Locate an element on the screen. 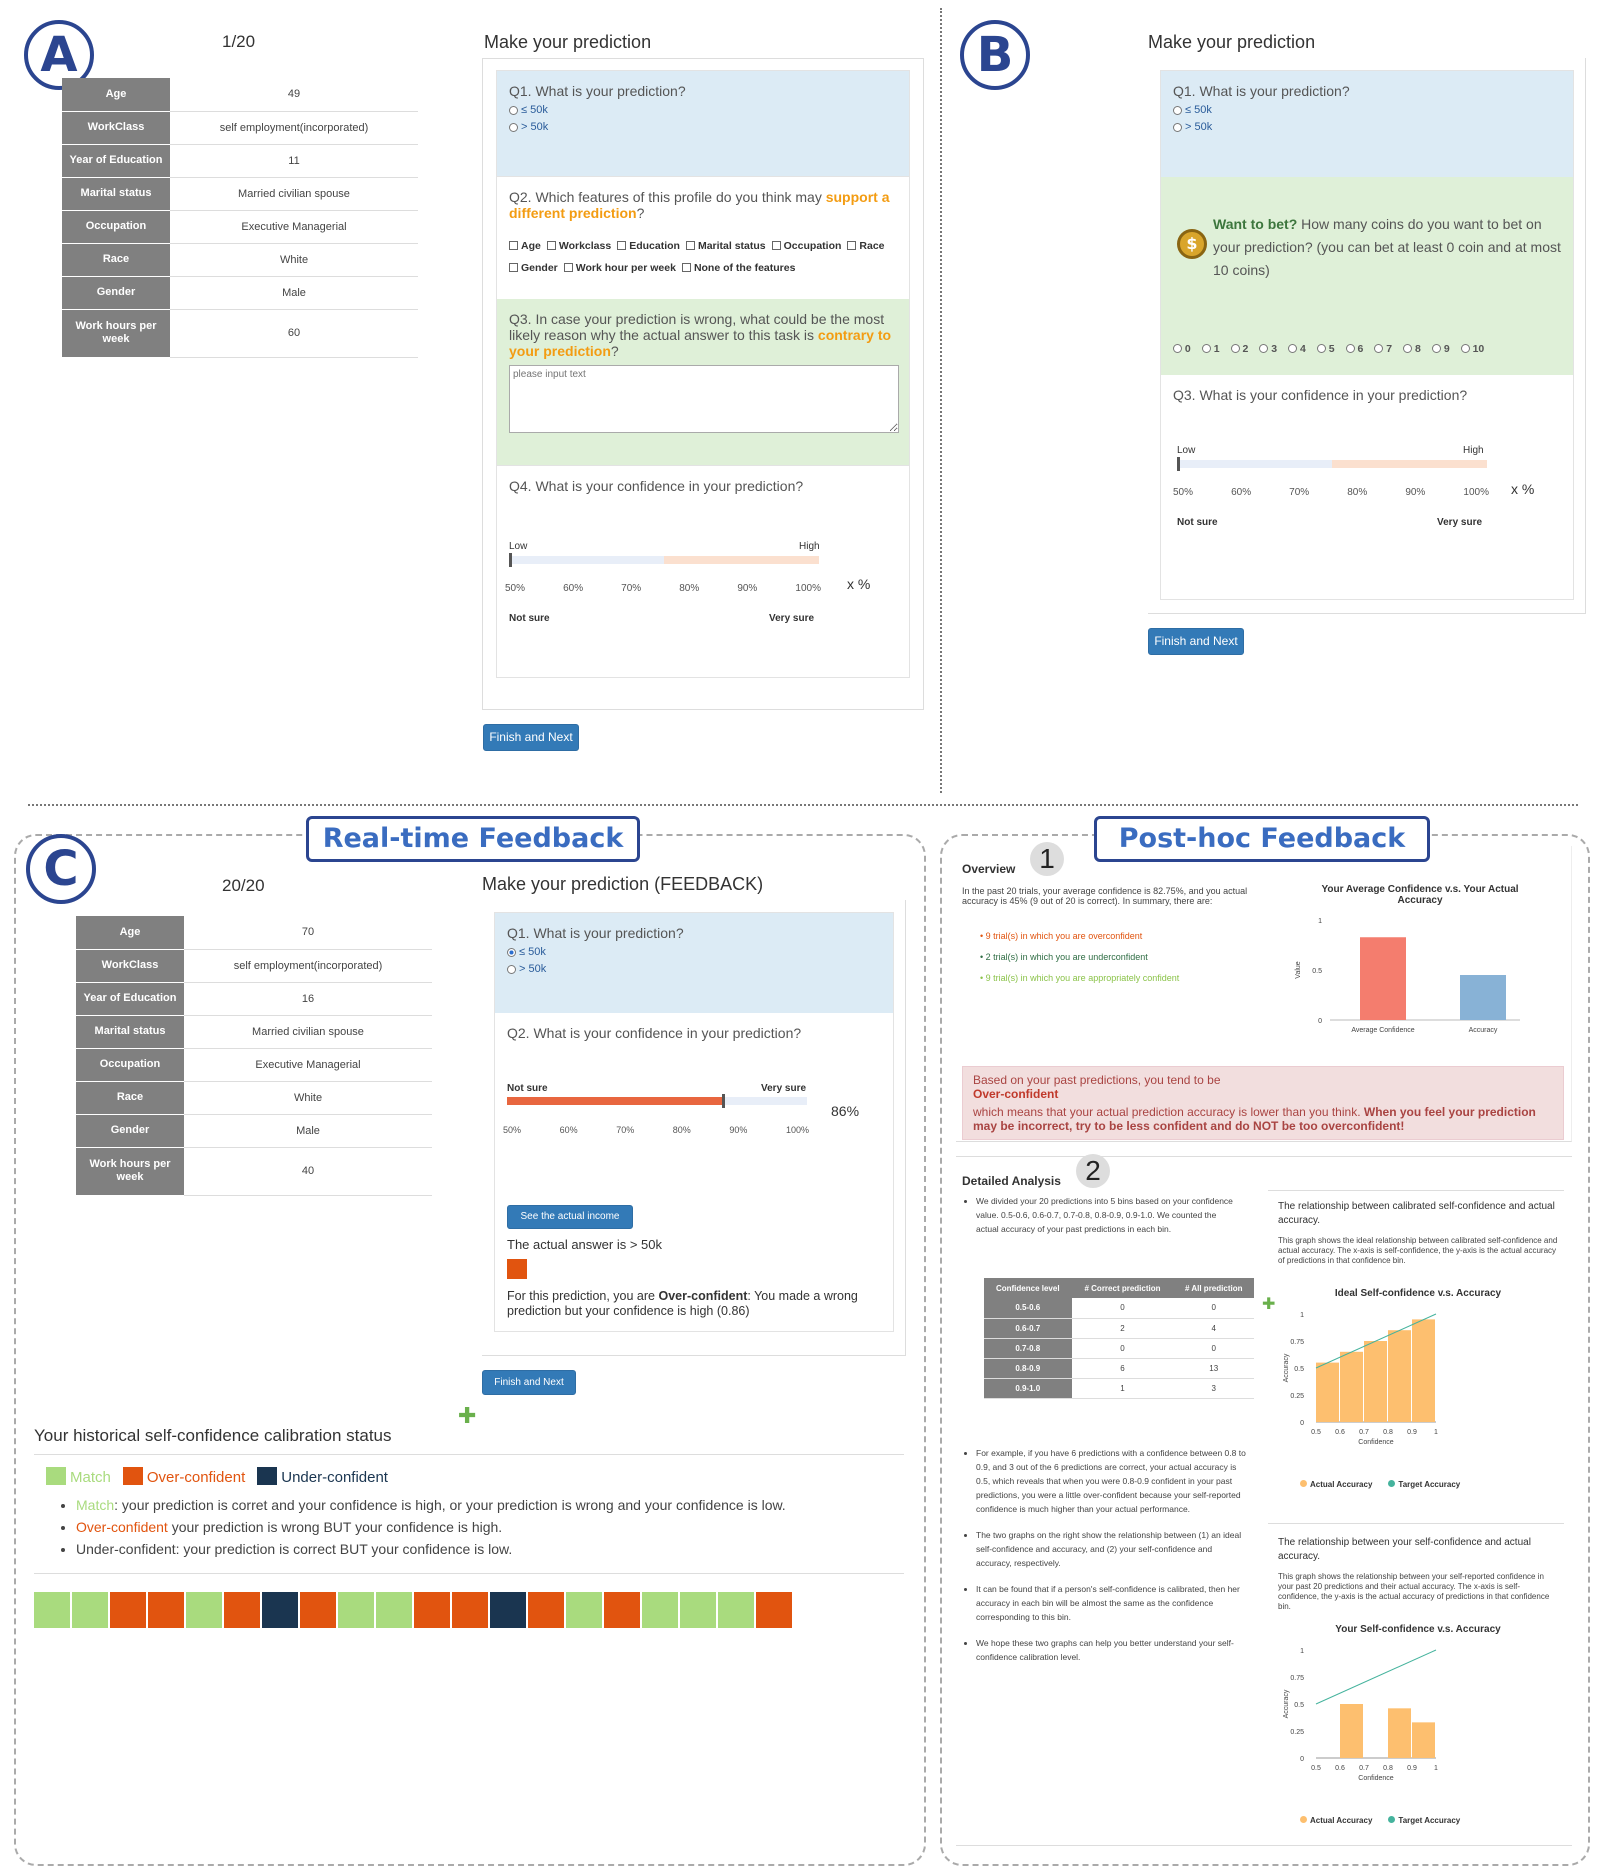 The width and height of the screenshot is (1613, 1876). tick-label: 100% is located at coordinates (1476, 492).